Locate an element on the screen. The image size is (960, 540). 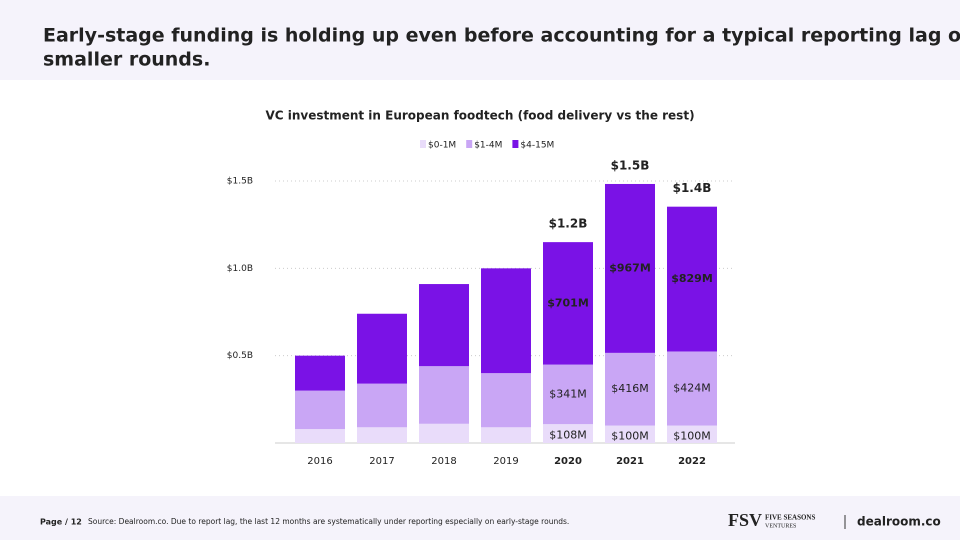
data-label: $424M is located at coordinates (692, 388).